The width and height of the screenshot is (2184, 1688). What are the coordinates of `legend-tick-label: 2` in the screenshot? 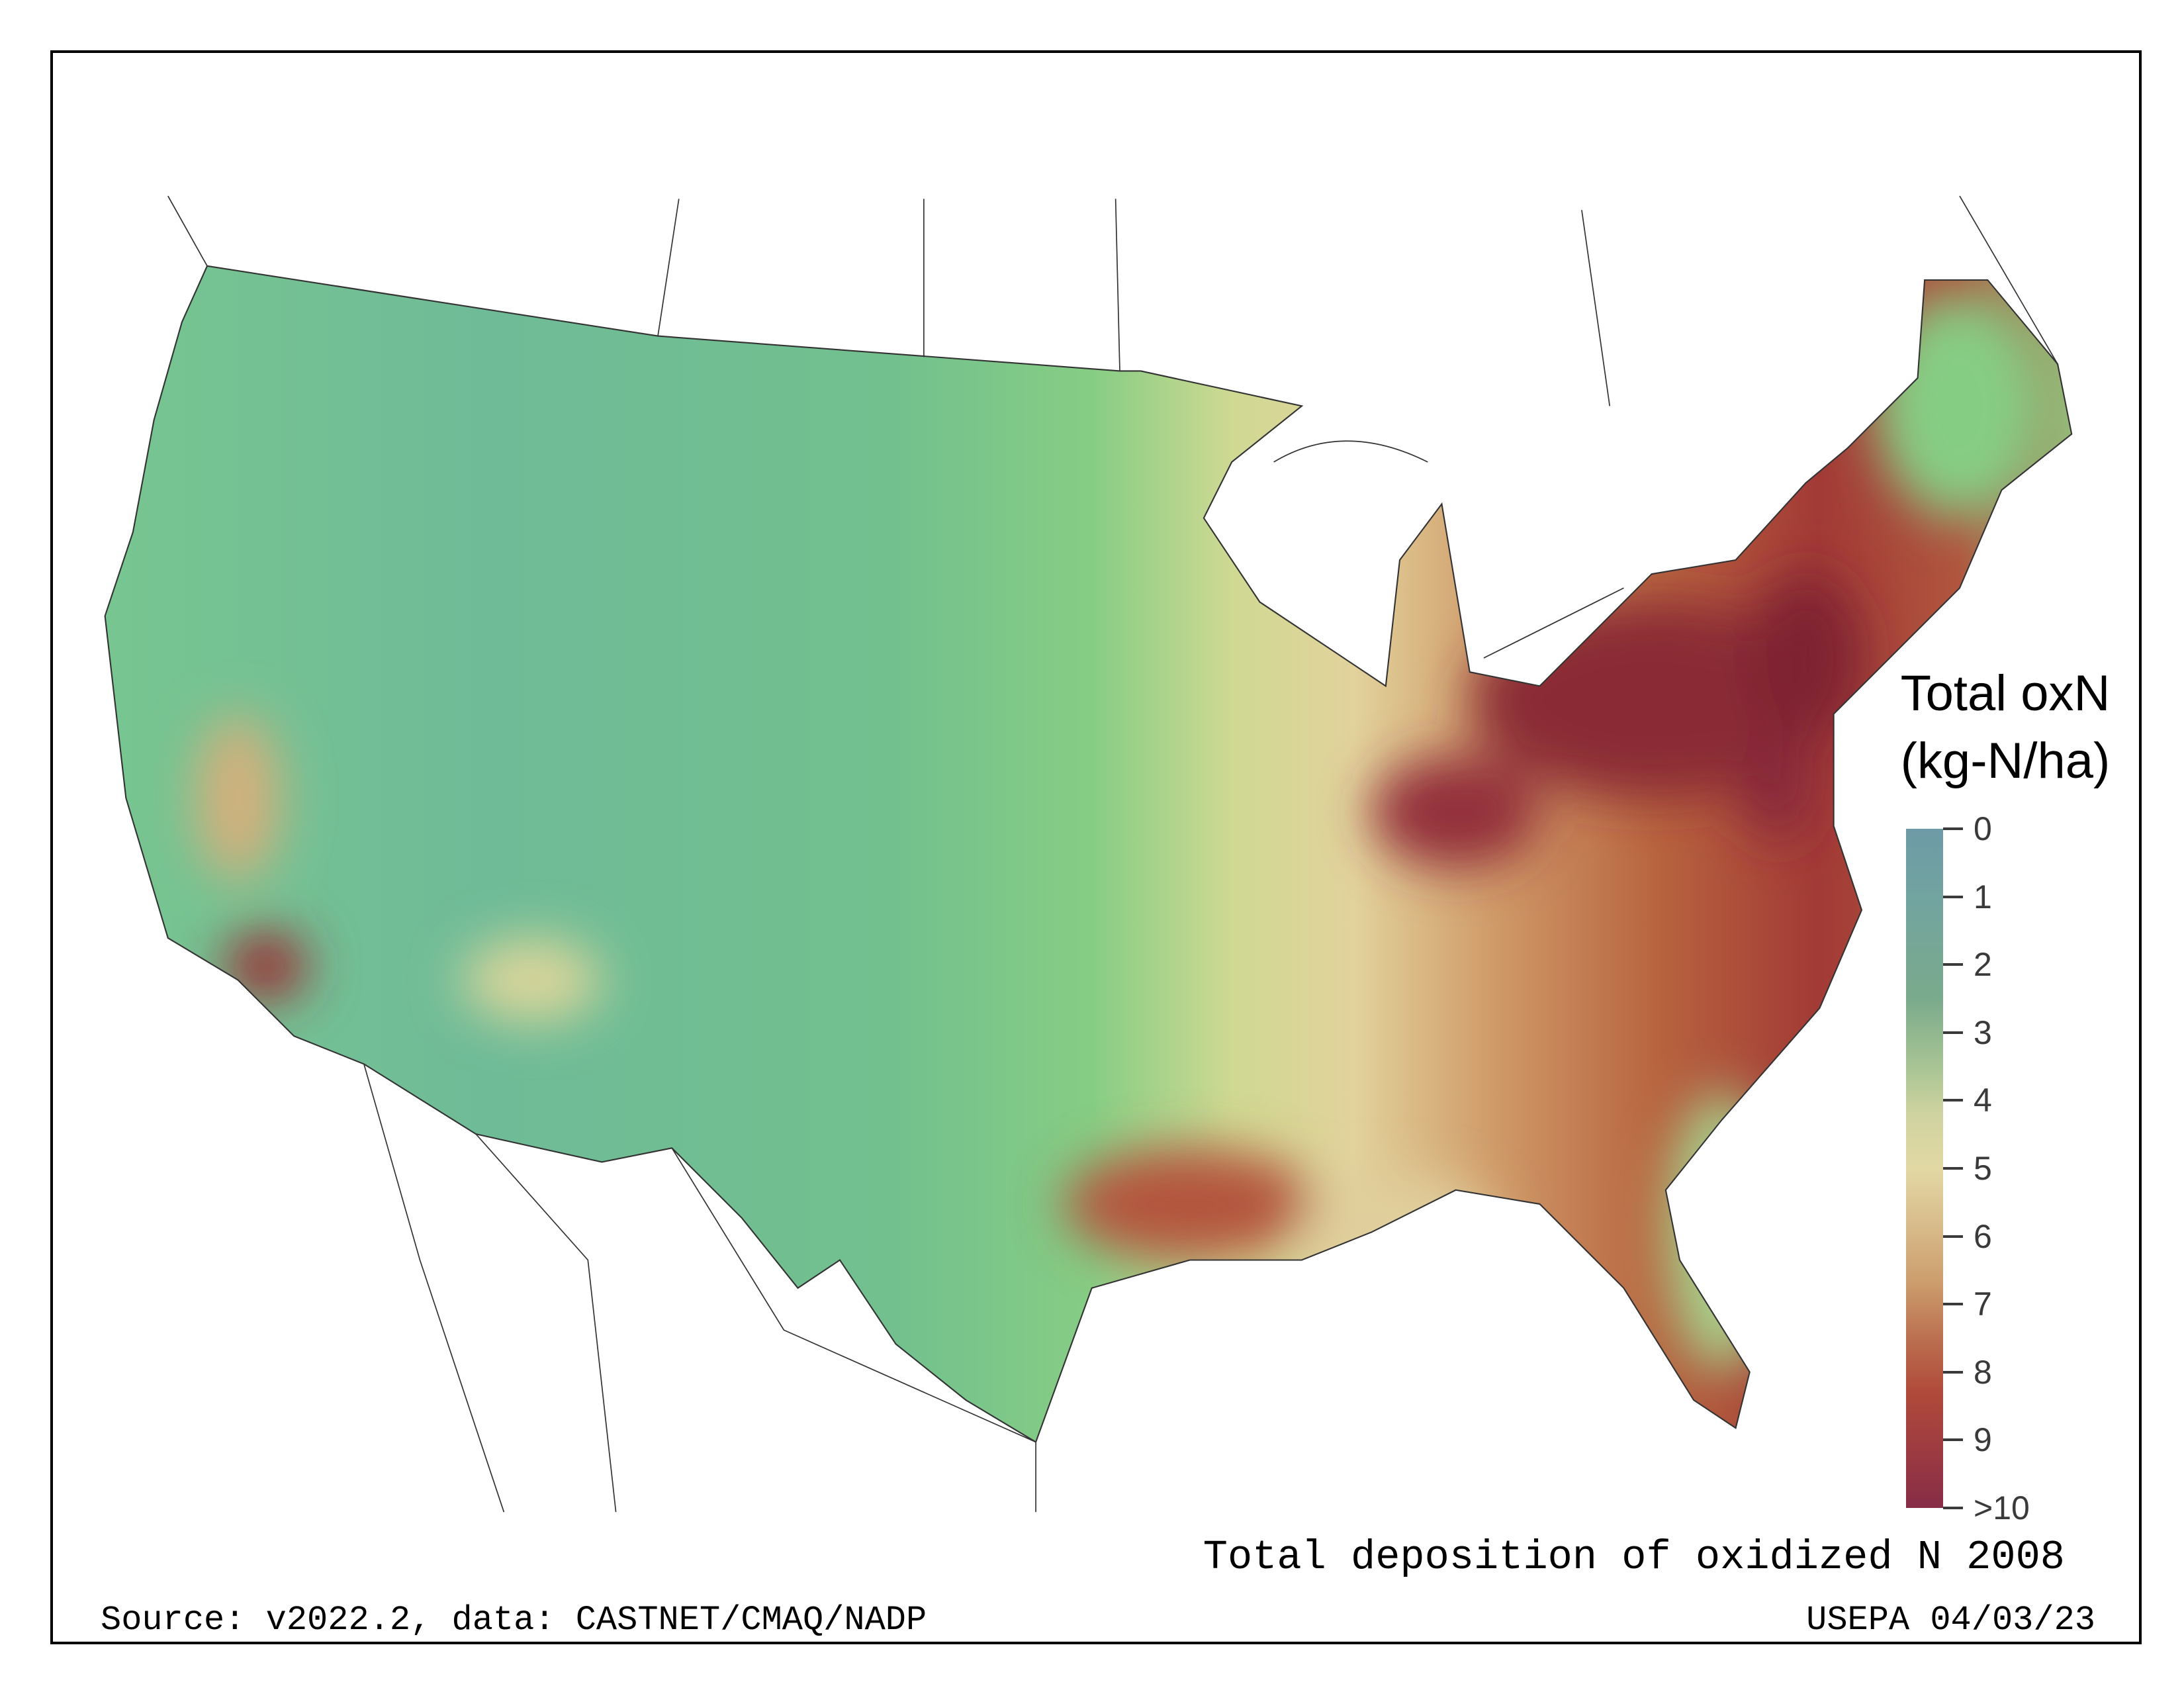 It's located at (1983, 965).